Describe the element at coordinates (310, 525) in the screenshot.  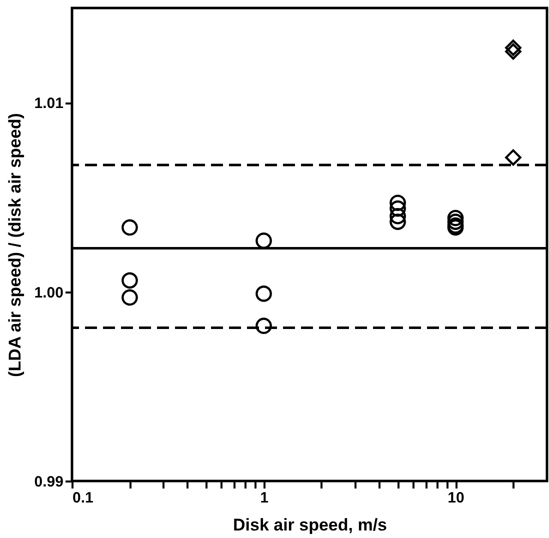
I see `x-axis-title: Disk air speed, m/s` at that location.